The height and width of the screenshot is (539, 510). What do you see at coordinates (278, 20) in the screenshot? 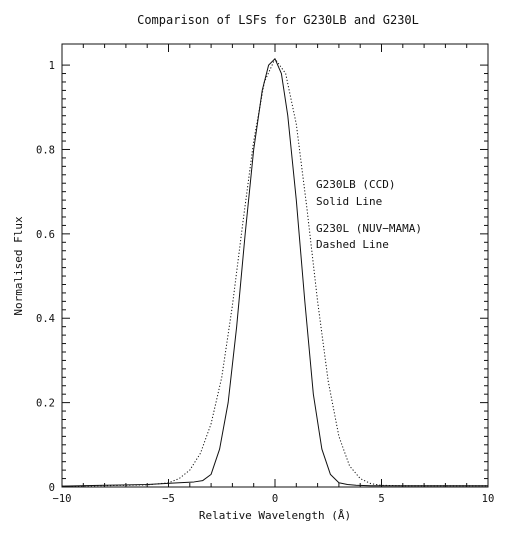
I see `chart-title: Comparison of LSFs for G230LB and G230L` at bounding box center [278, 20].